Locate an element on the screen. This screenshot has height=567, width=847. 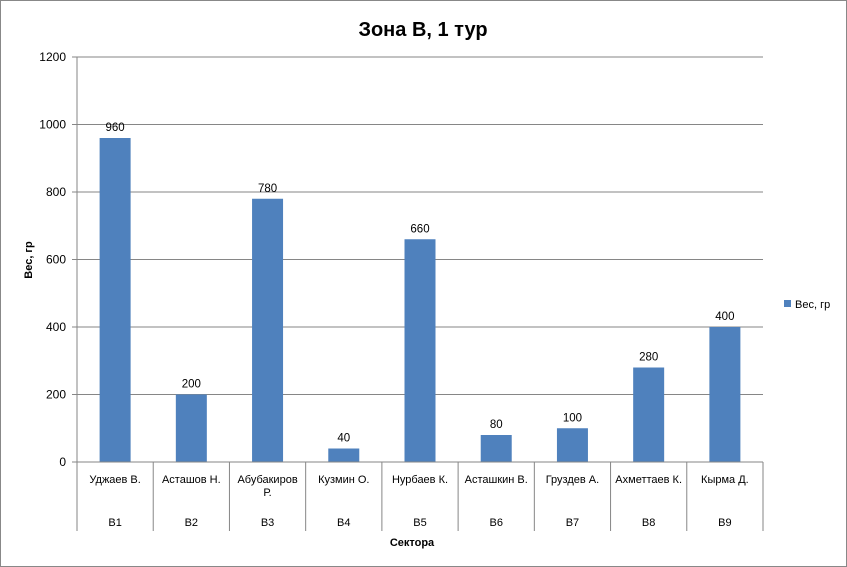
y-tick-label: 600 is located at coordinates (56, 260).